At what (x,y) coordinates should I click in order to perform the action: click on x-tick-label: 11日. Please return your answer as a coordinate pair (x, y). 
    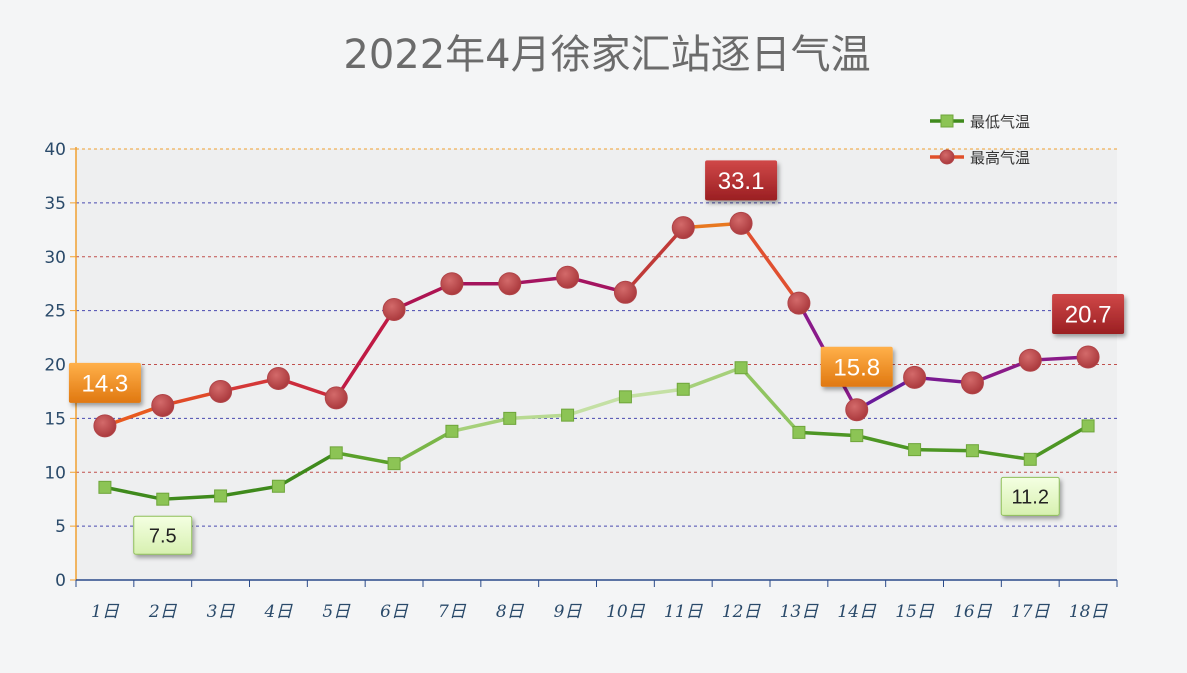
    Looking at the image, I should click on (684, 612).